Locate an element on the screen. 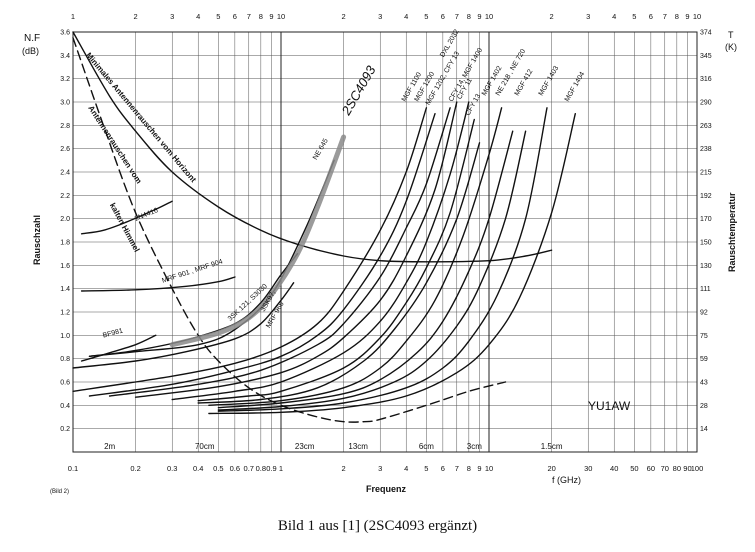 This screenshot has width=755, height=552. right-tick-label: 111 is located at coordinates (705, 289).